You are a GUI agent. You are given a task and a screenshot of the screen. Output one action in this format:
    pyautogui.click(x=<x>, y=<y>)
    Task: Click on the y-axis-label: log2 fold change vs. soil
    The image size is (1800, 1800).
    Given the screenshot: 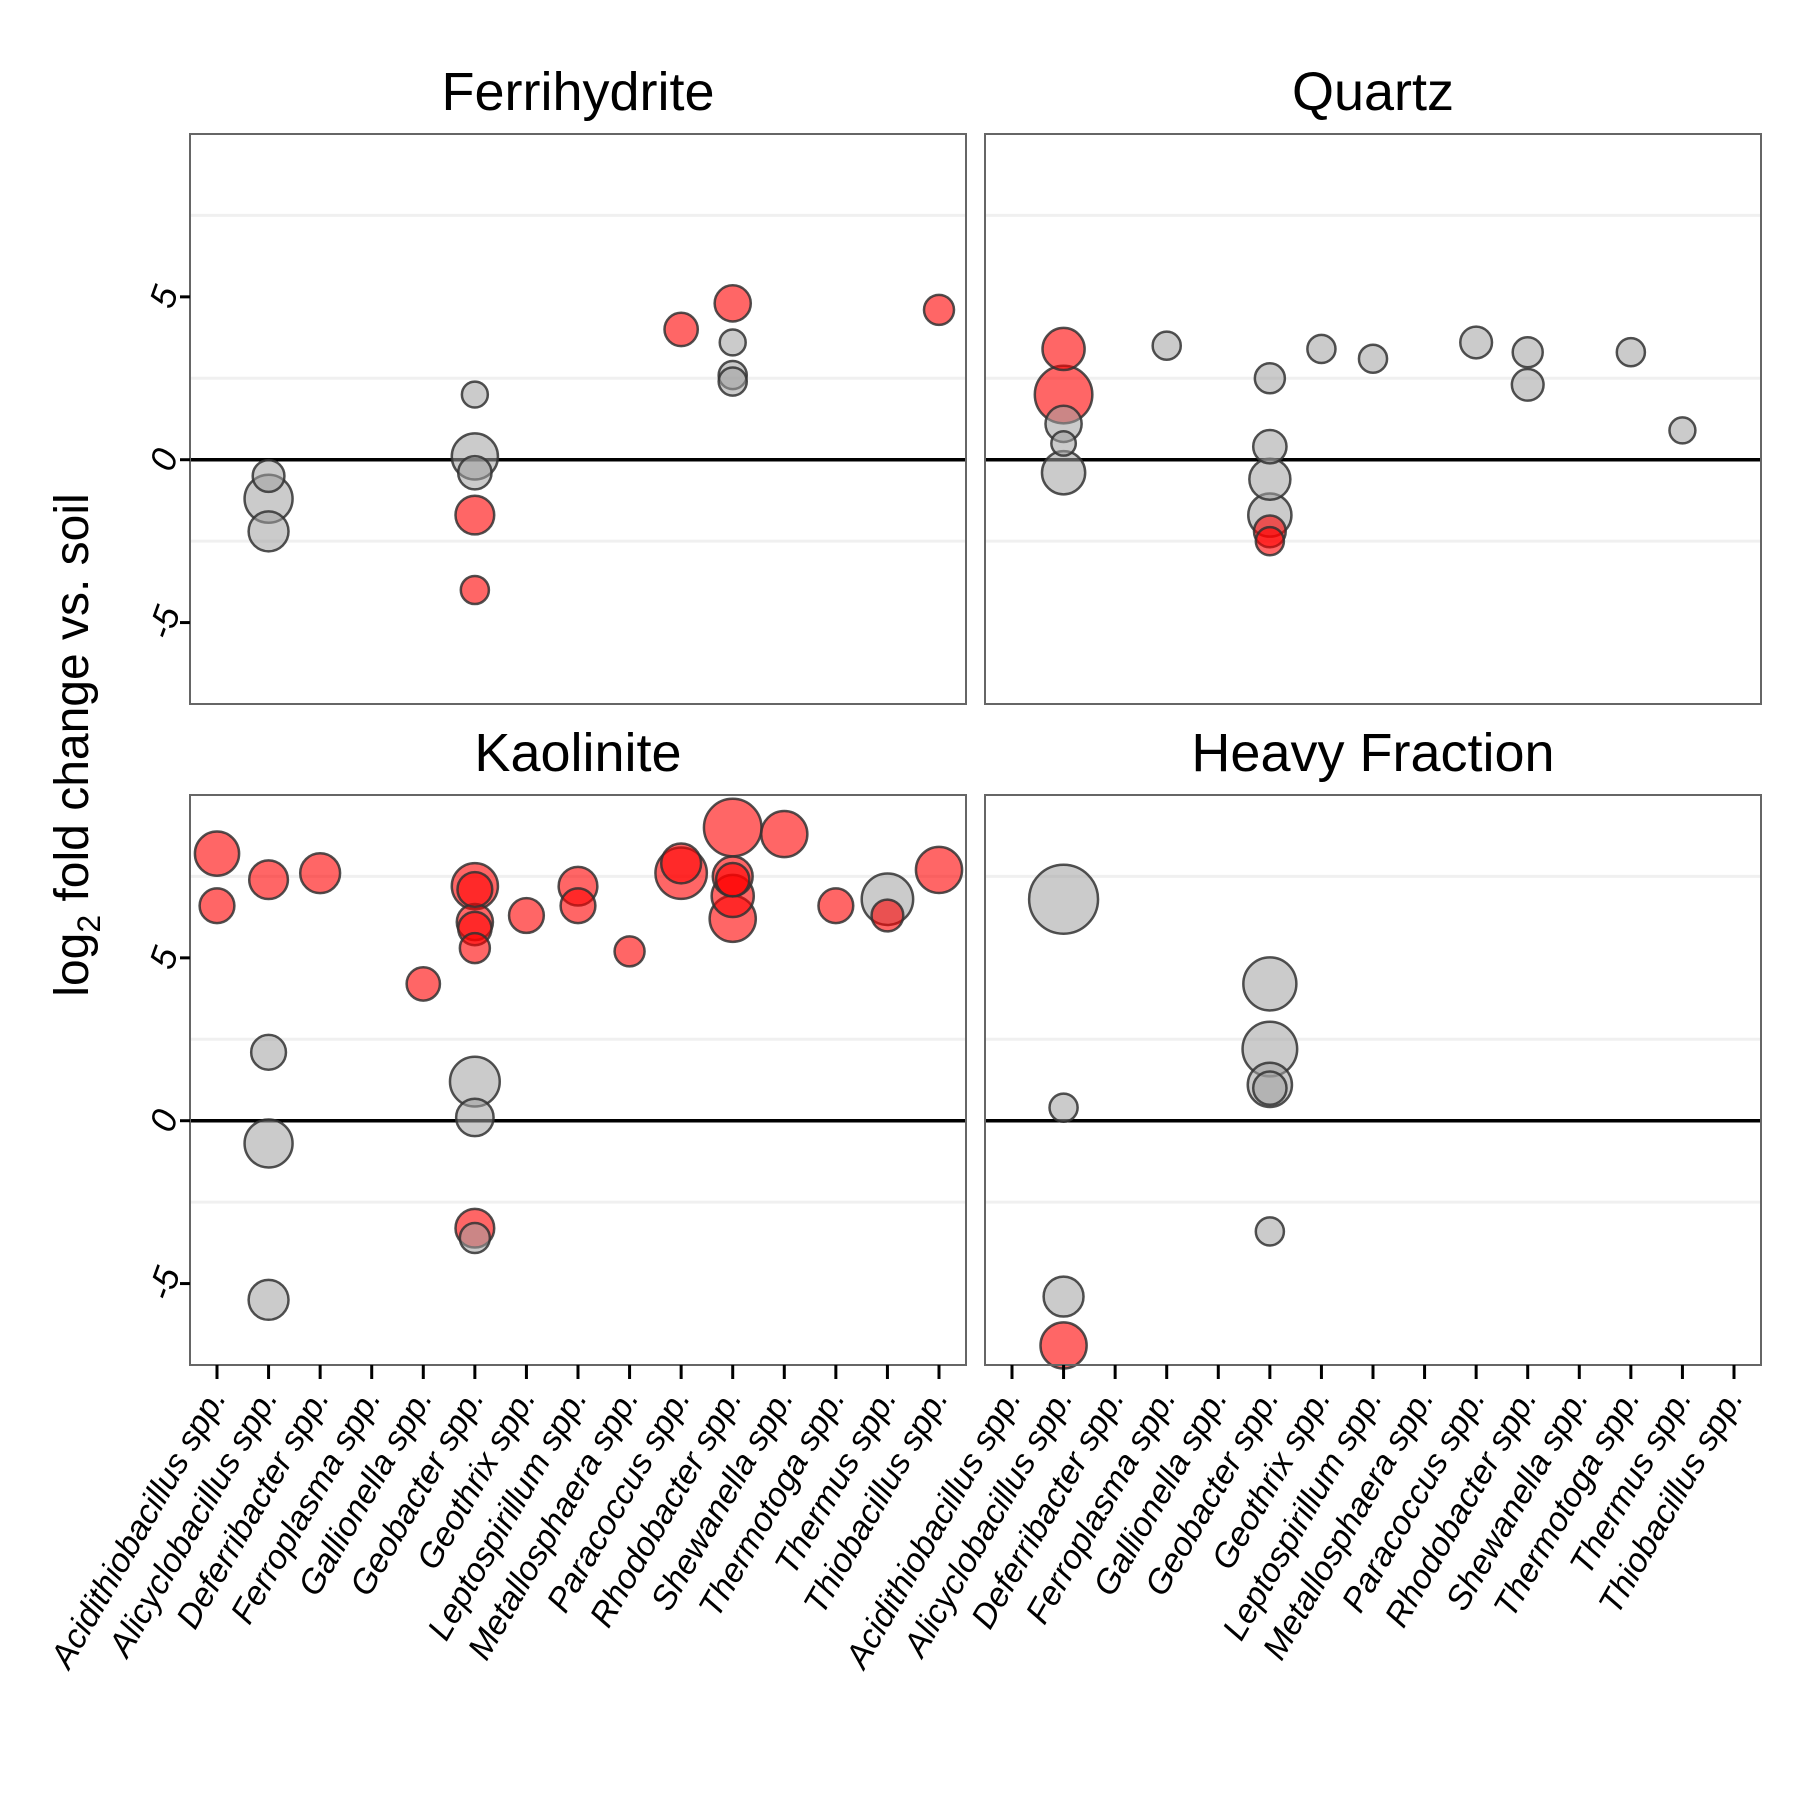 What is the action you would take?
    pyautogui.click(x=76, y=744)
    